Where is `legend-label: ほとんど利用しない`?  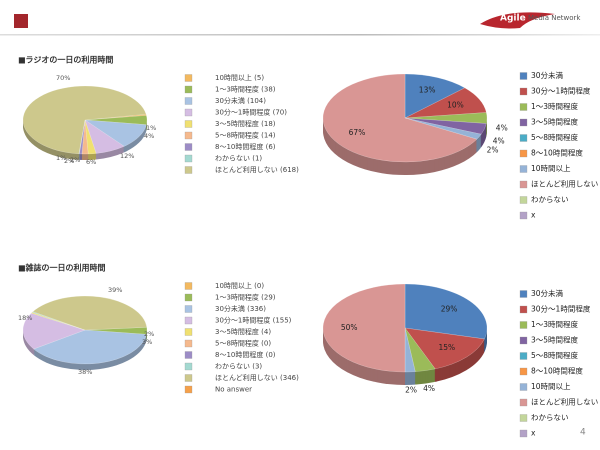
legend-label: ほとんど利用しない is located at coordinates (564, 184).